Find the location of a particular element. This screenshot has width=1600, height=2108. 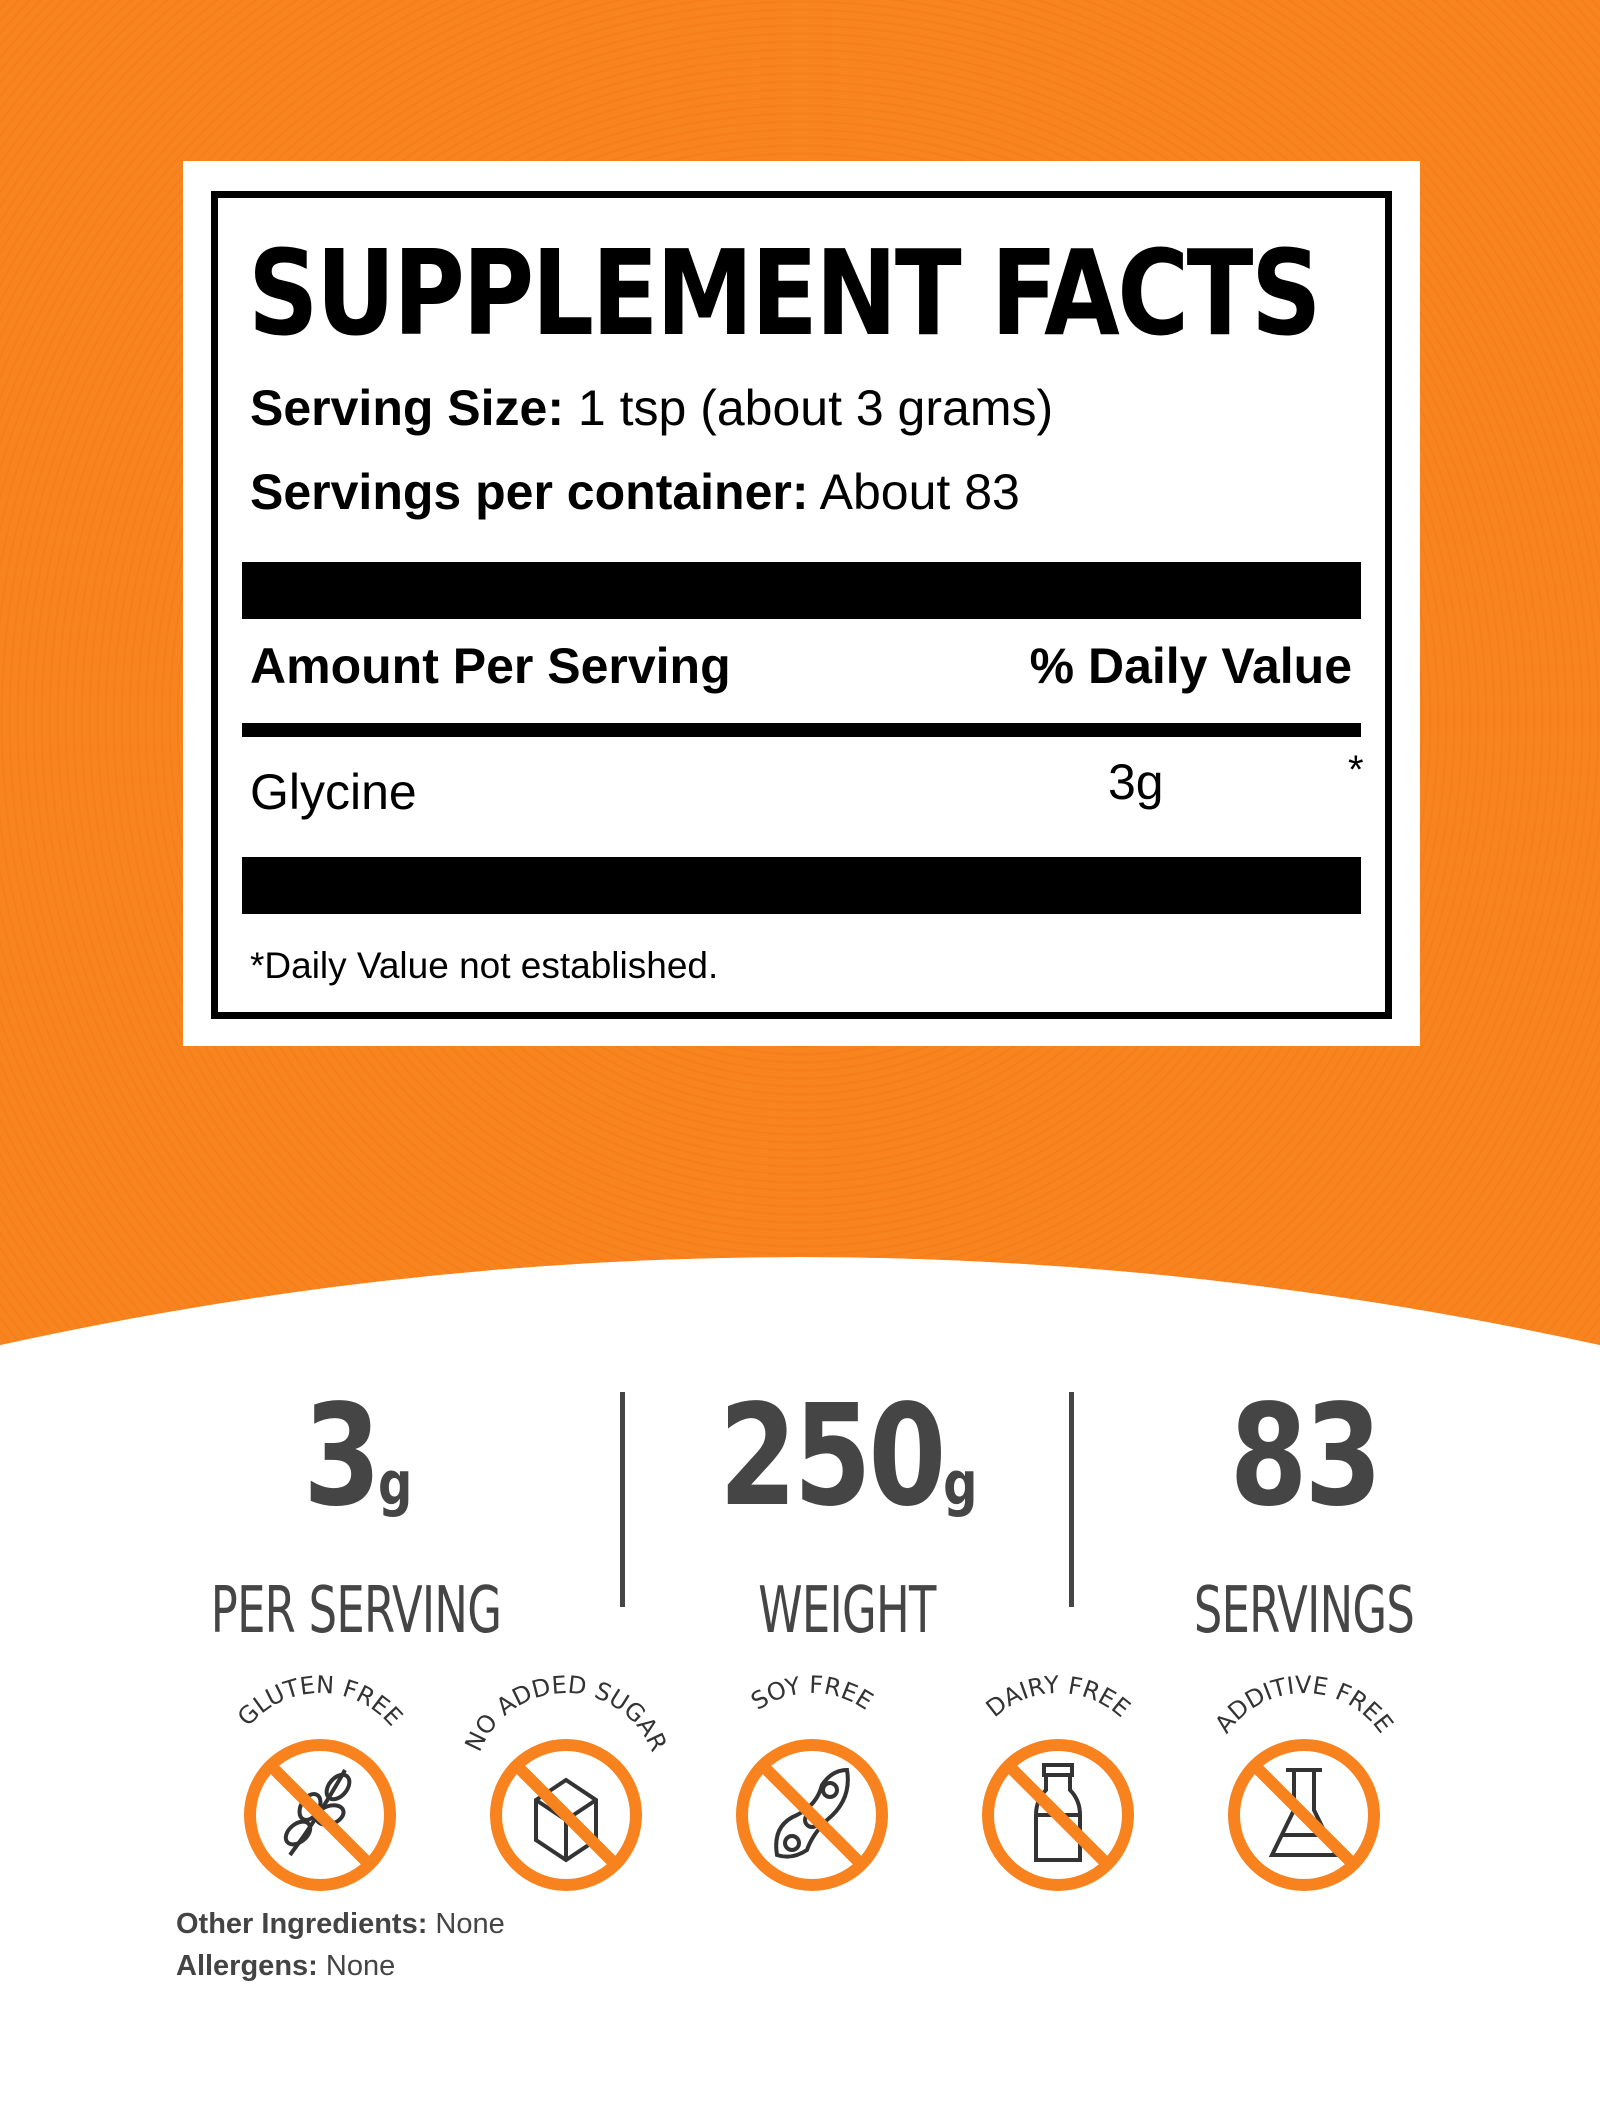

stat-weight: 250g WEIGHT is located at coordinates (847, 1513).